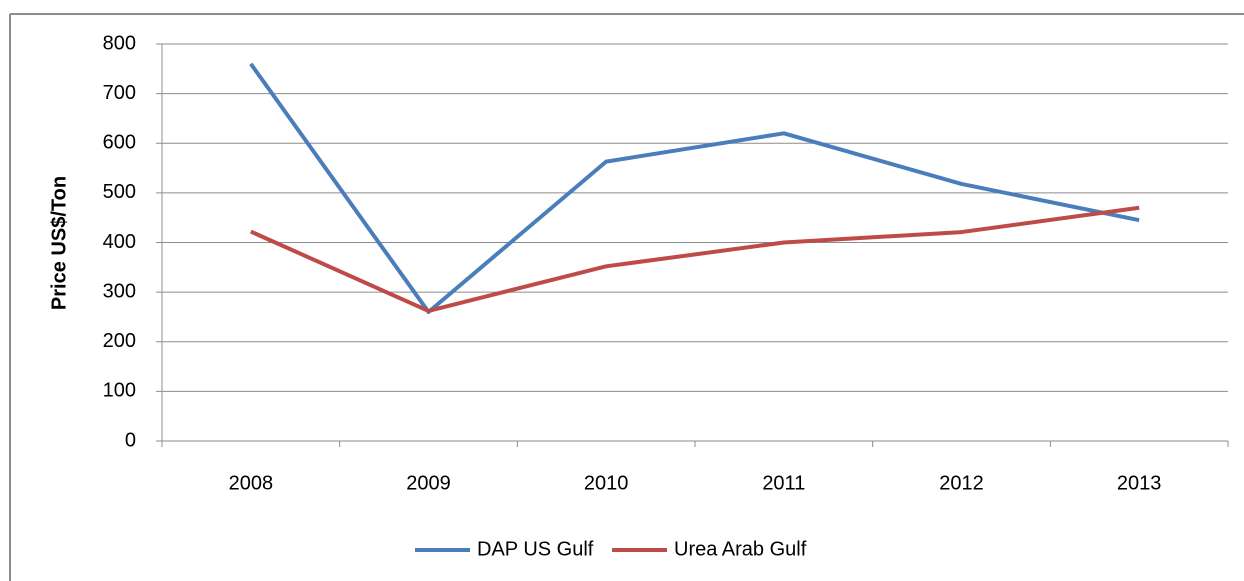 This screenshot has height=581, width=1244. I want to click on y-tick-label: 500, so click(119, 192).